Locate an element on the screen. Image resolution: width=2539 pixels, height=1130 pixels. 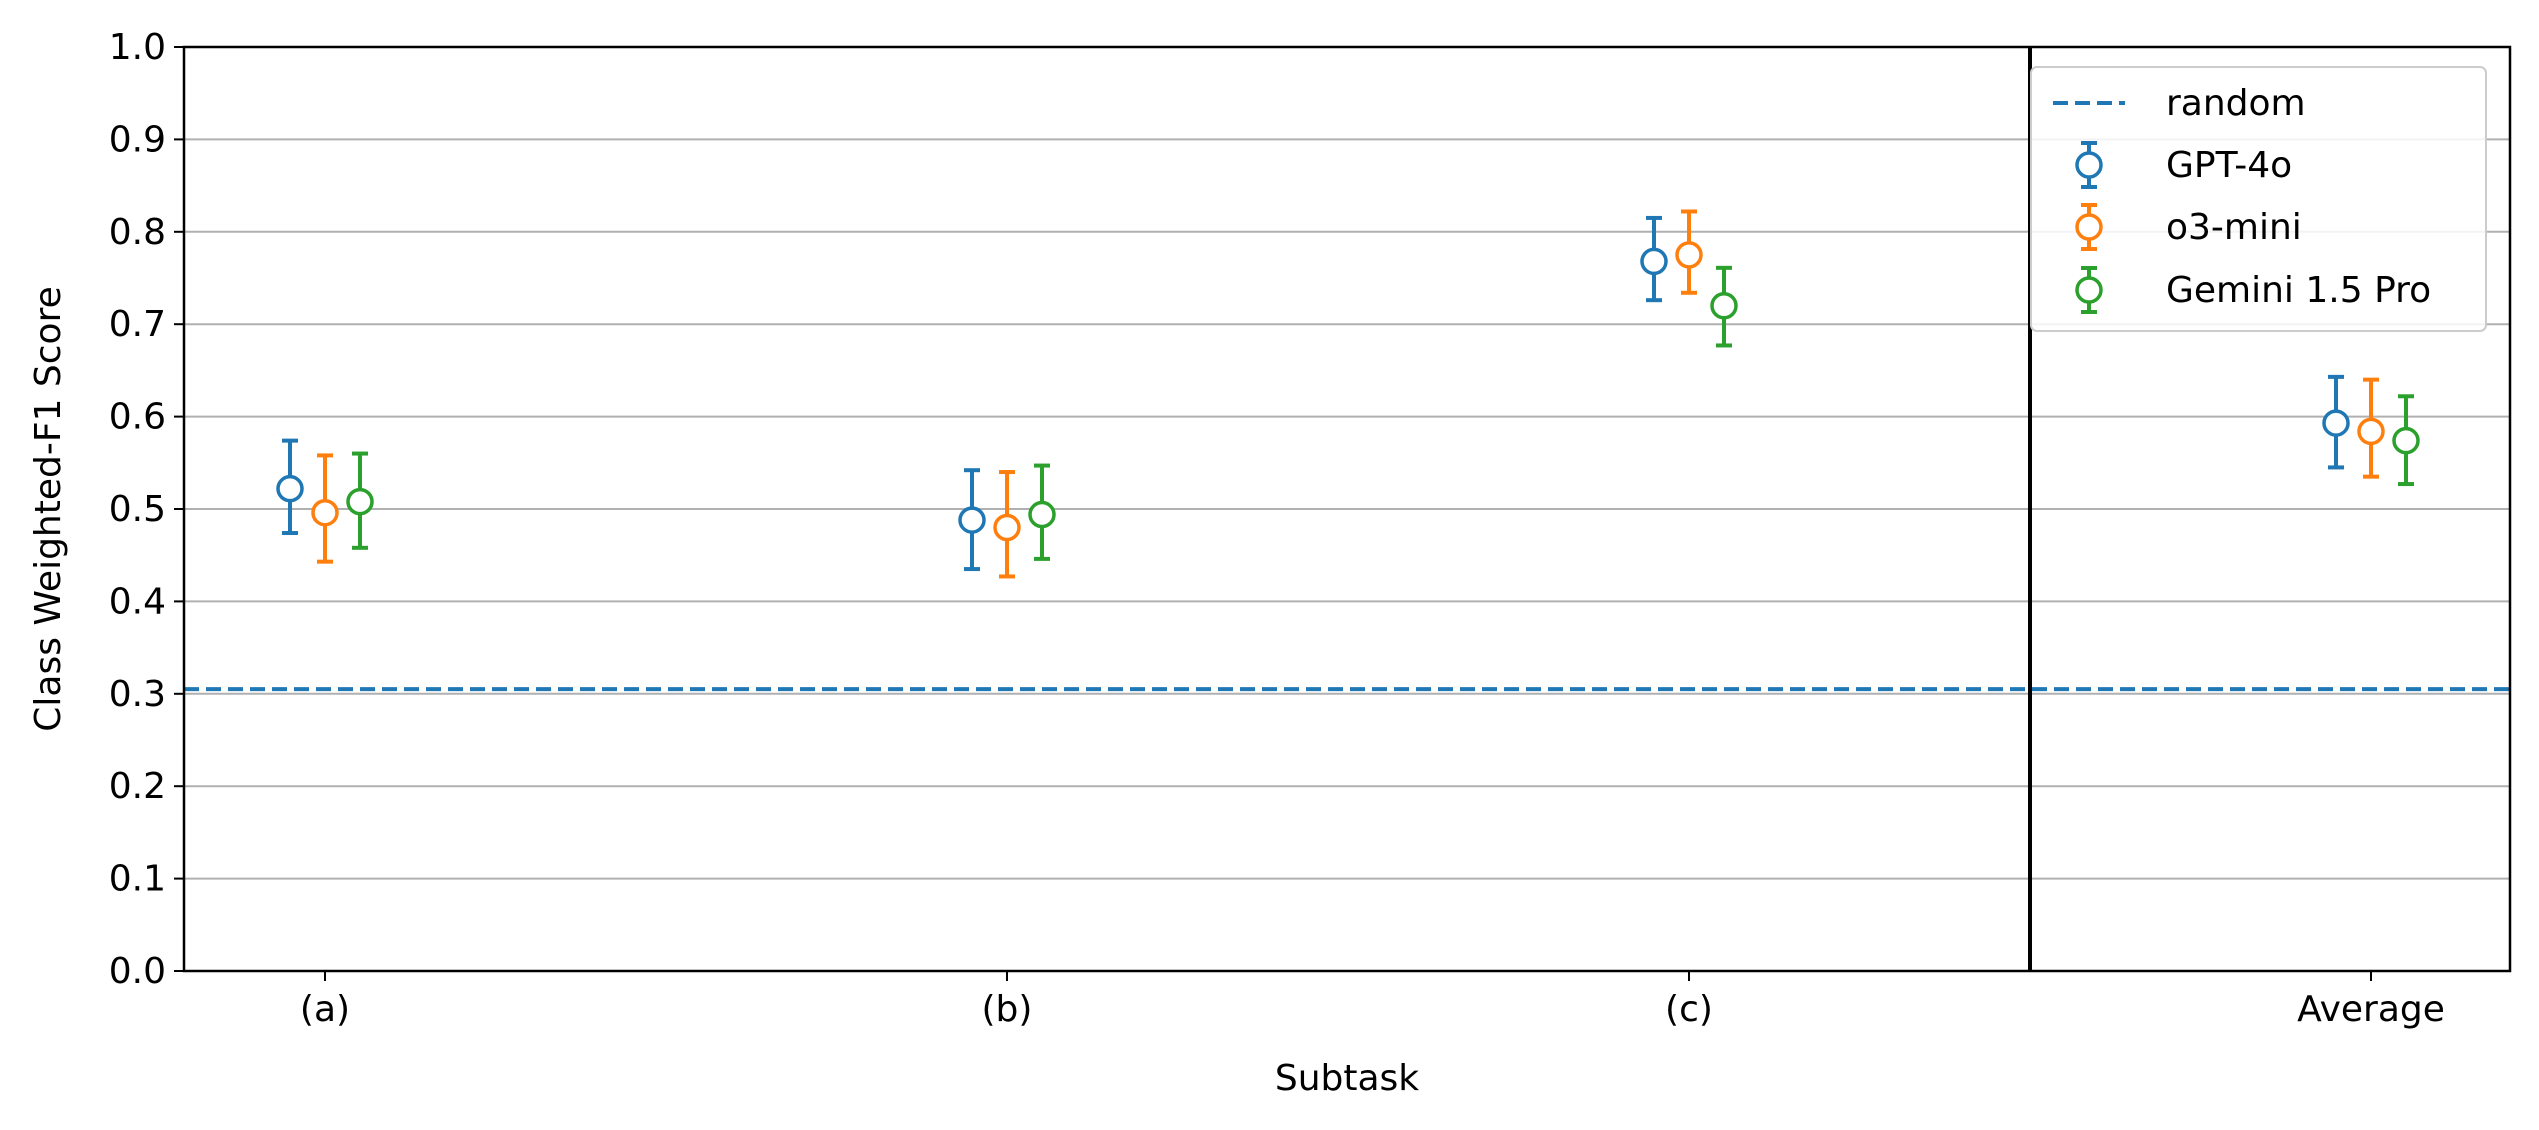
legend-label: GPT-4o is located at coordinates (2229, 165).